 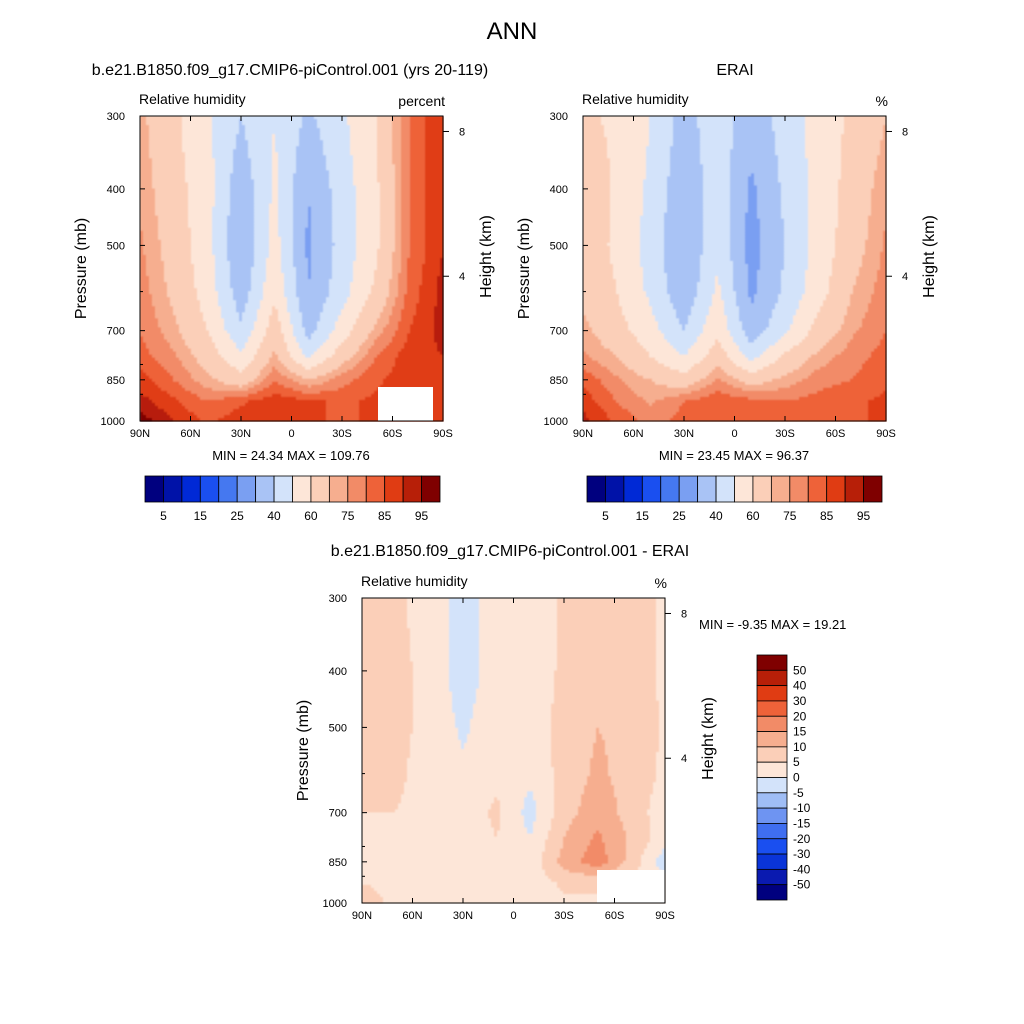 What do you see at coordinates (140, 434) in the screenshot?
I see `model-lat-tick-label: 90N` at bounding box center [140, 434].